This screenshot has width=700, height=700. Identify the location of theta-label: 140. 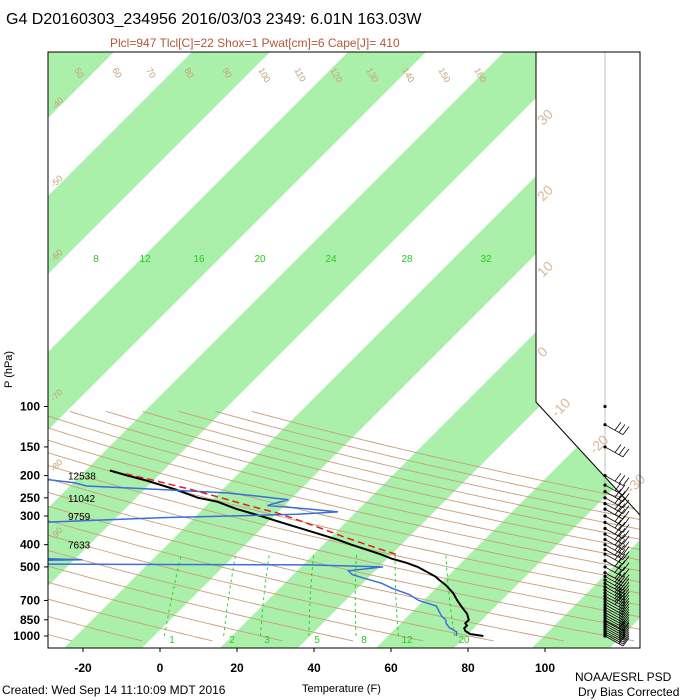
(408, 75).